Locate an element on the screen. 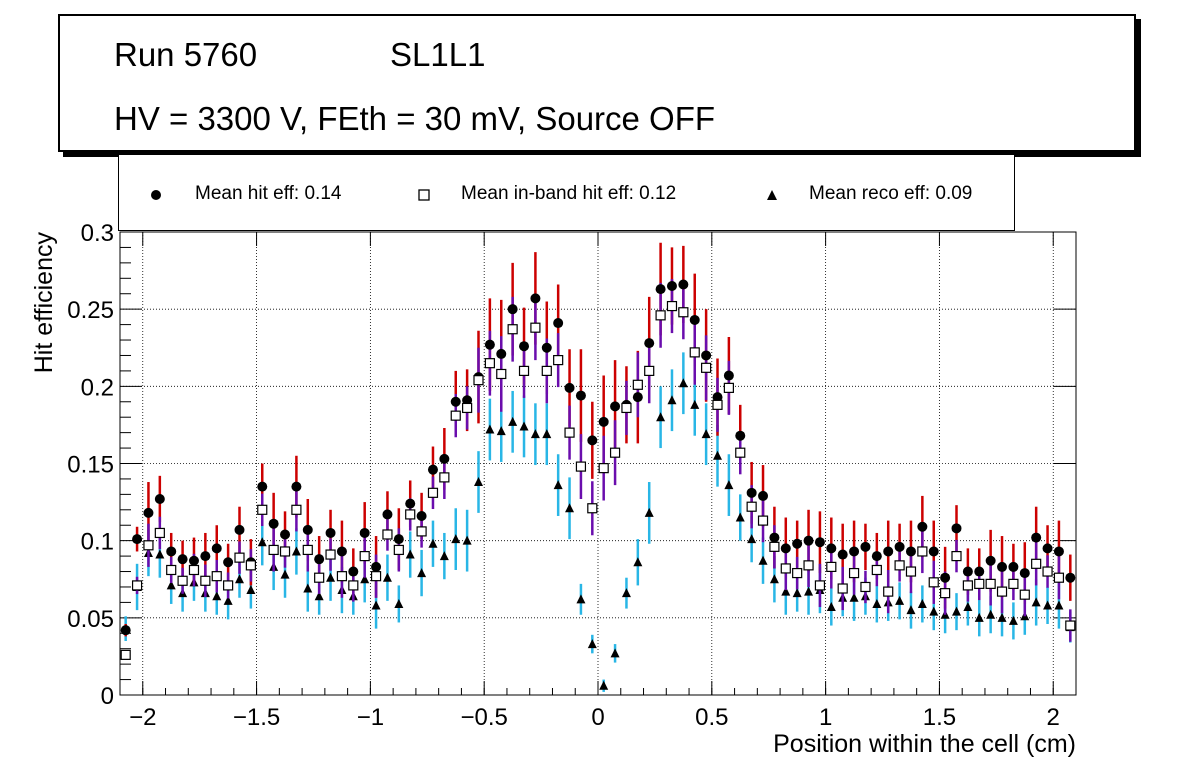 The width and height of the screenshot is (1196, 772). conditions-label: HV = 3300 V, FEth = 30 mV, Source OFF is located at coordinates (415, 118).